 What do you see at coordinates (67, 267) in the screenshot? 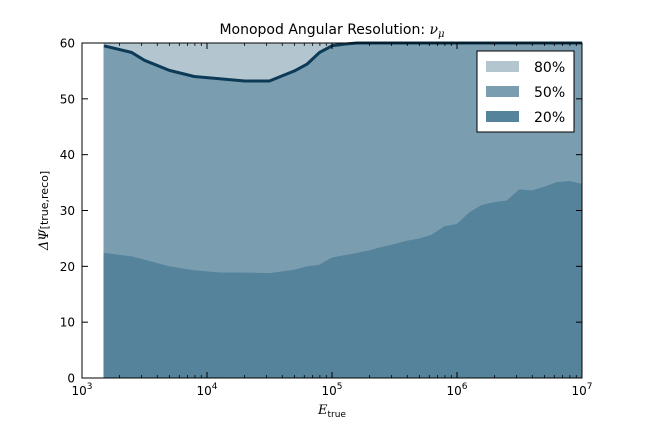
I see `y-tick-label: 20` at bounding box center [67, 267].